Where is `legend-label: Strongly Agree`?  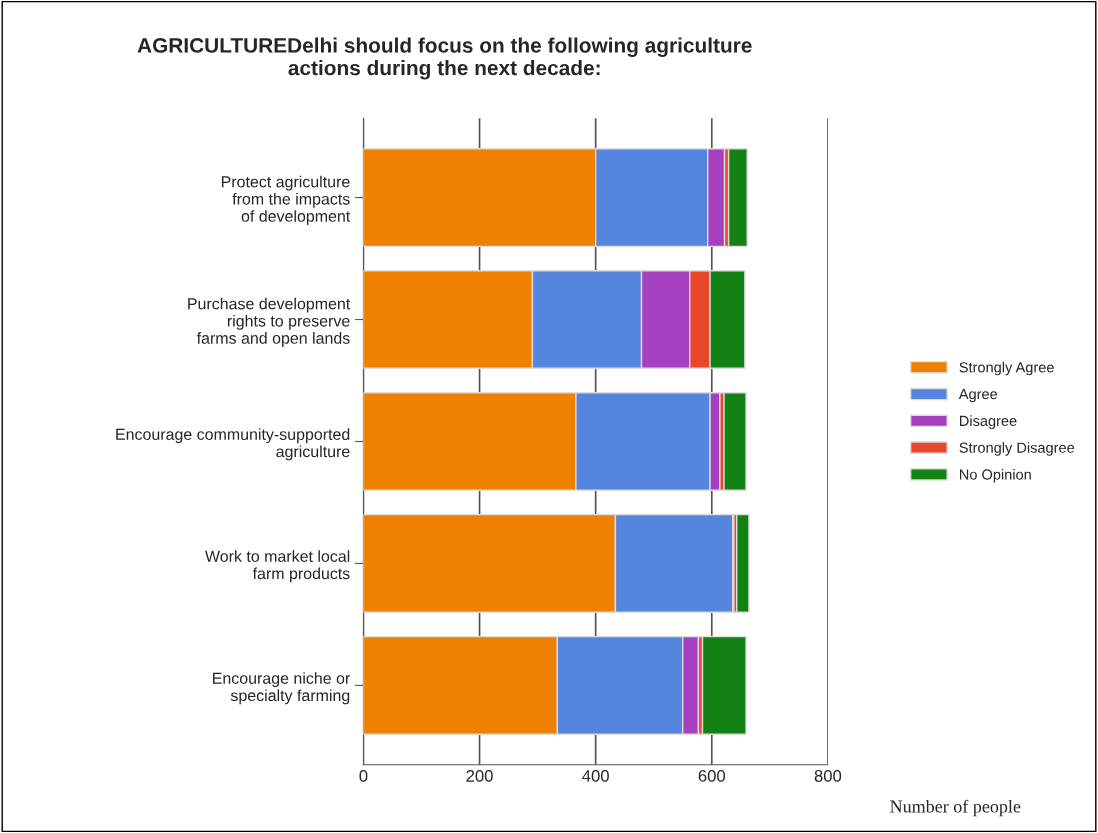 legend-label: Strongly Agree is located at coordinates (1006, 368).